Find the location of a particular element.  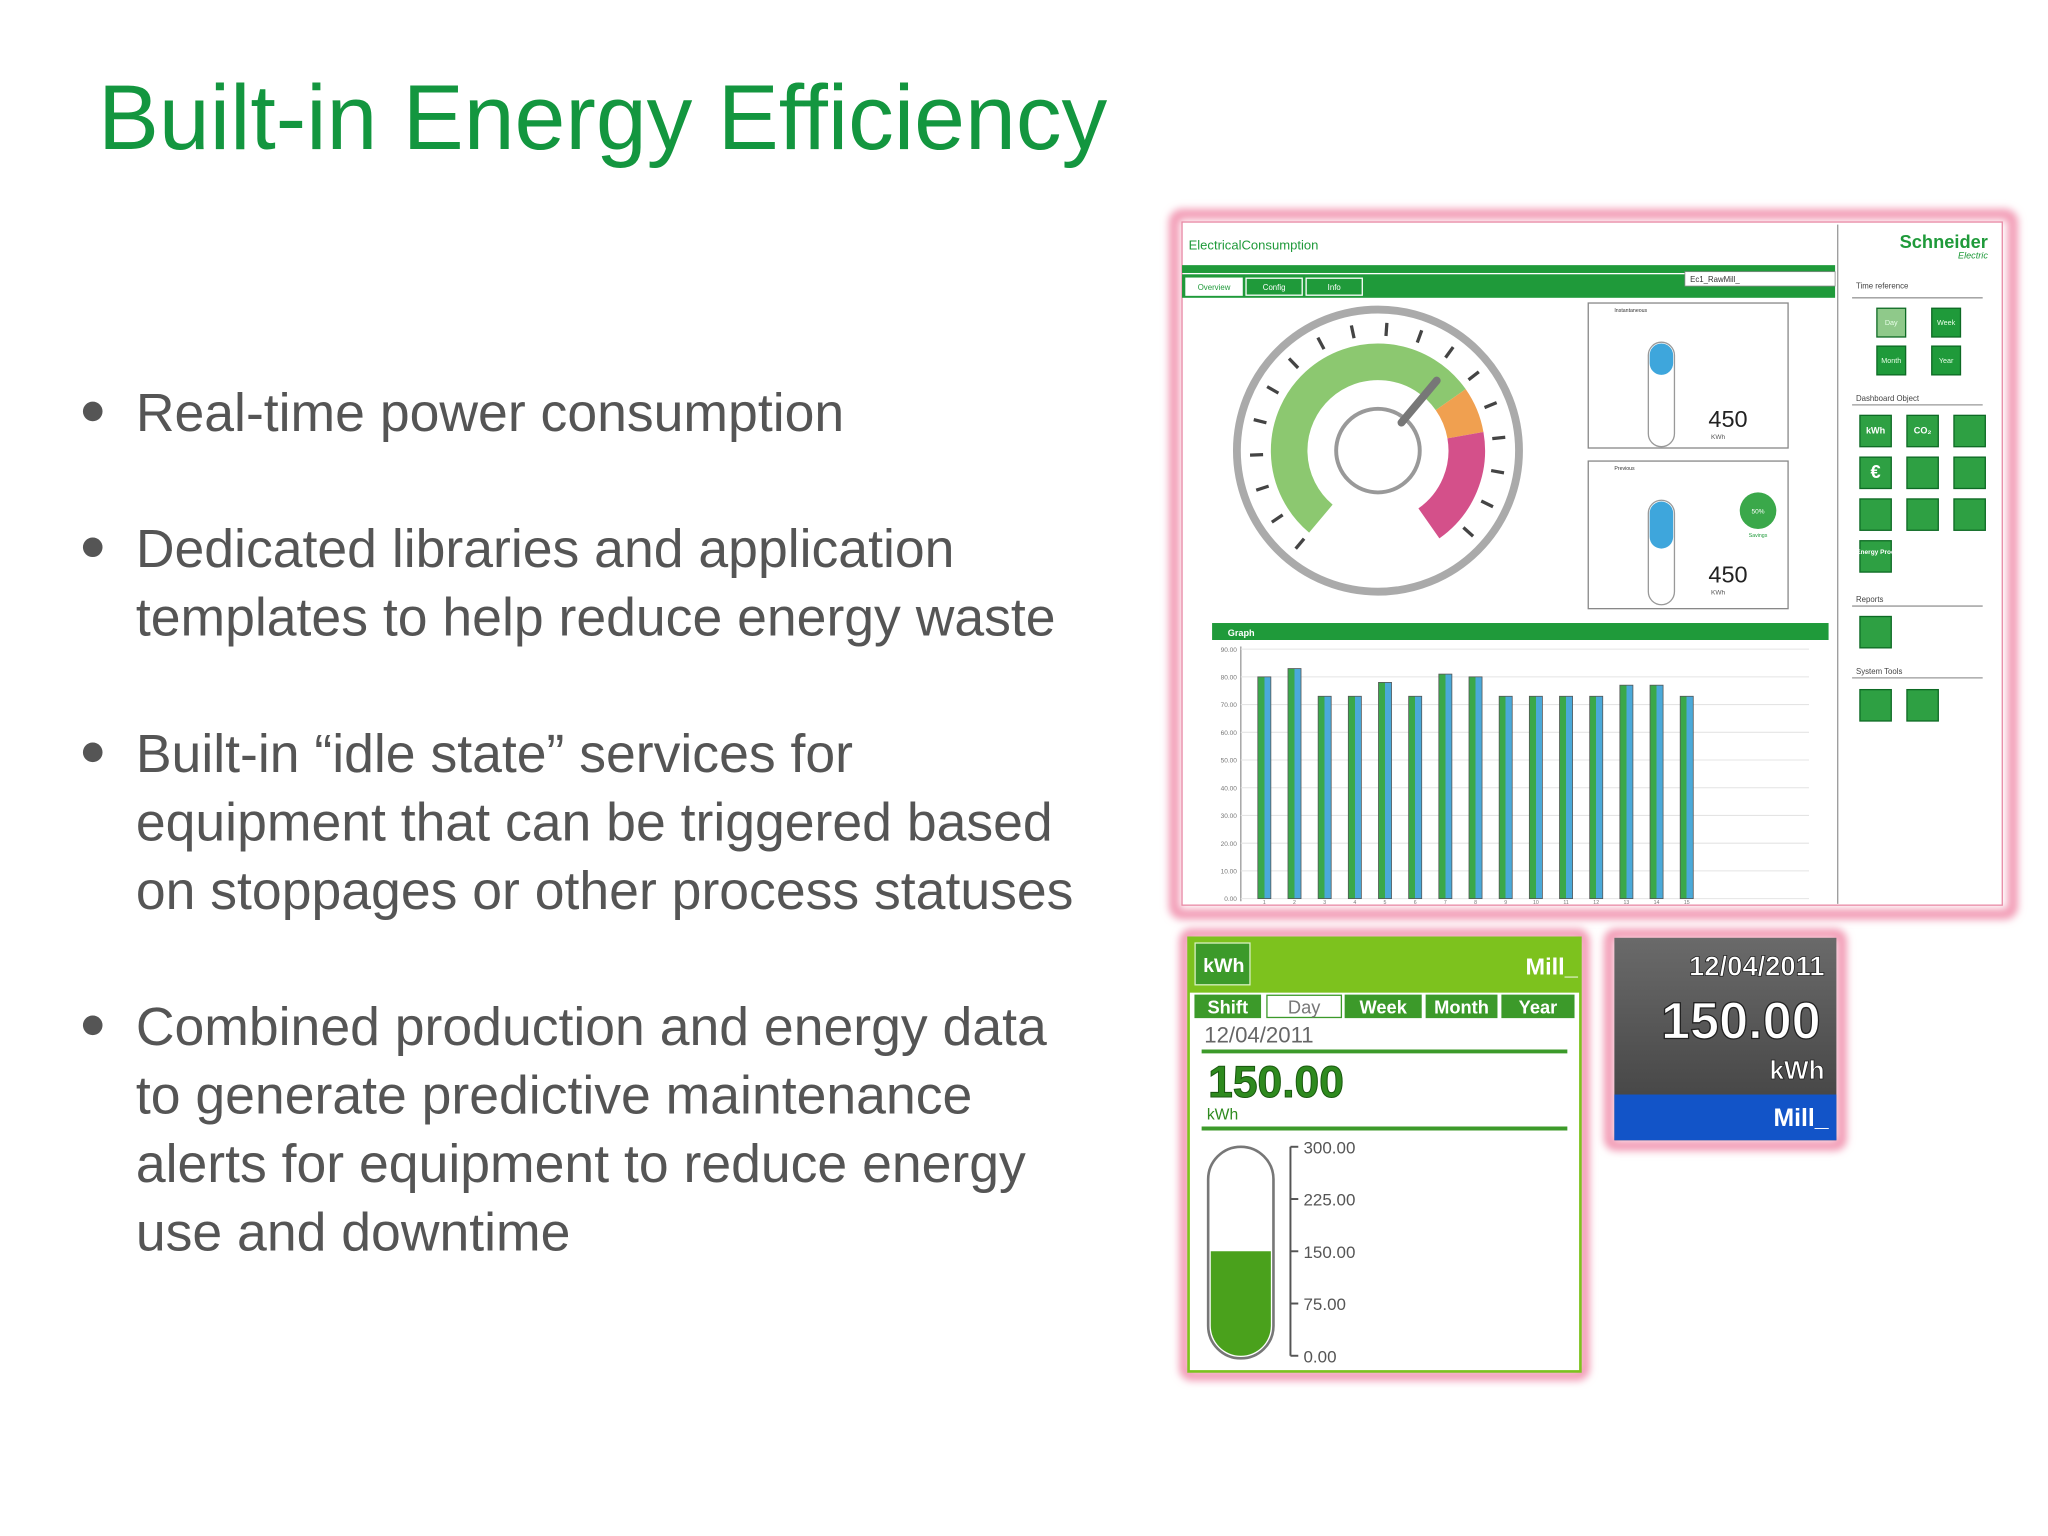

report-icon is located at coordinates (1875, 632).